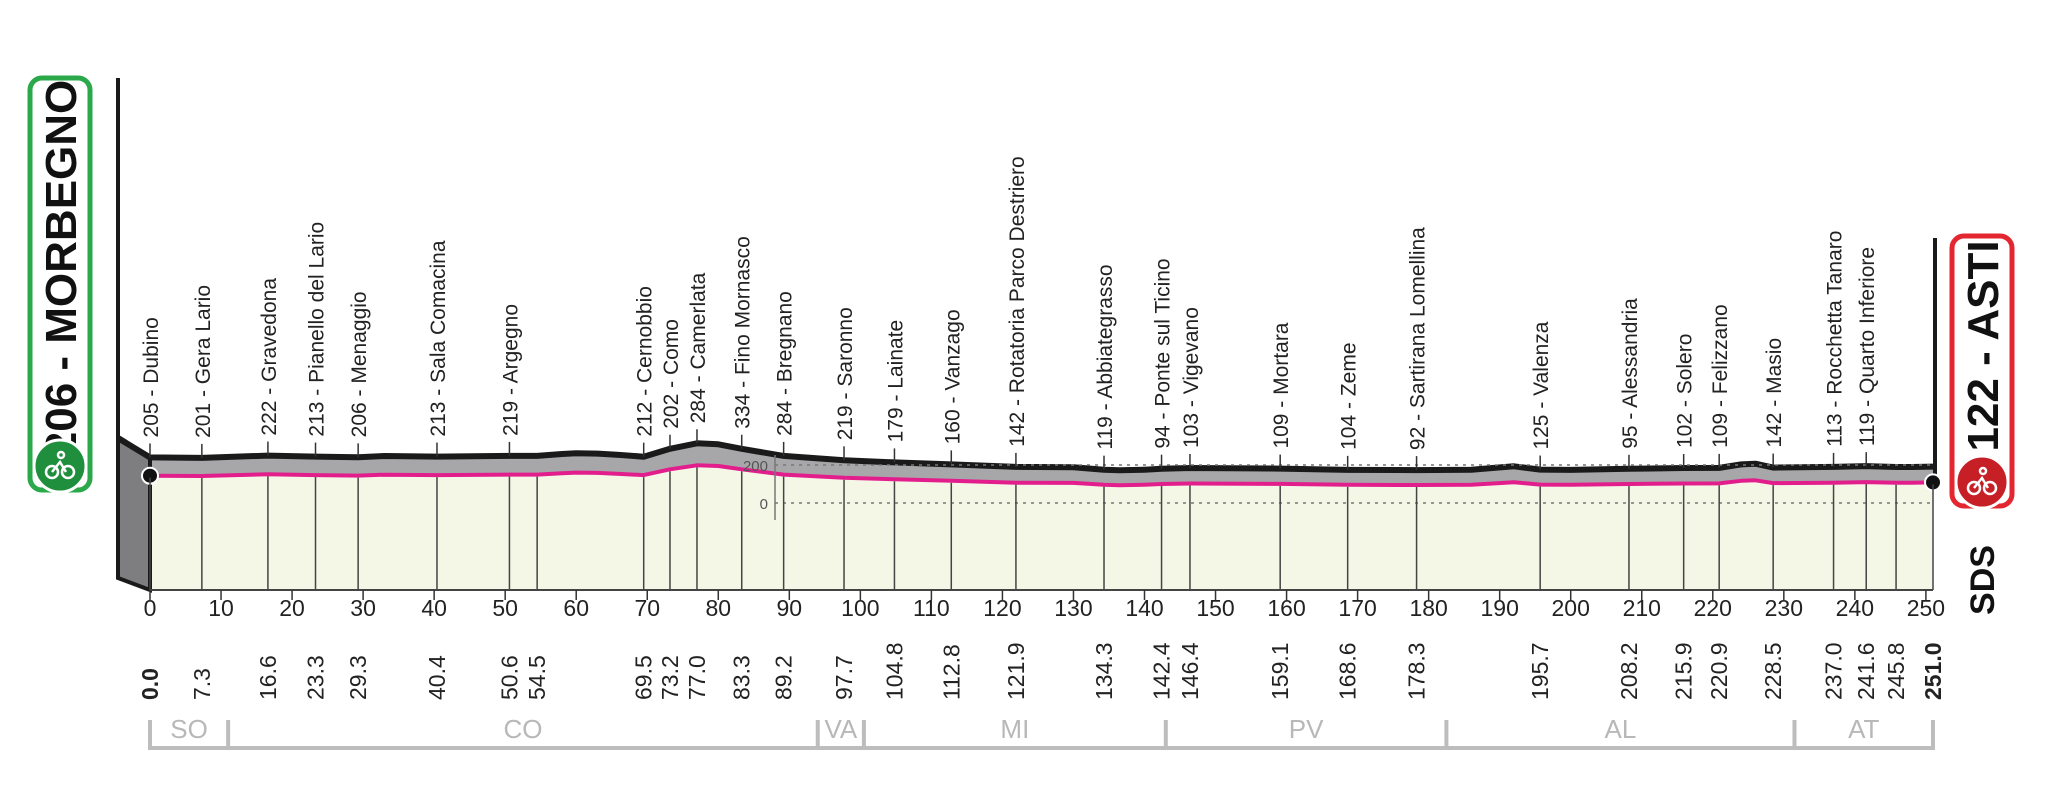 The height and width of the screenshot is (807, 2048). What do you see at coordinates (742, 677) in the screenshot?
I see `distance-label: 83.3` at bounding box center [742, 677].